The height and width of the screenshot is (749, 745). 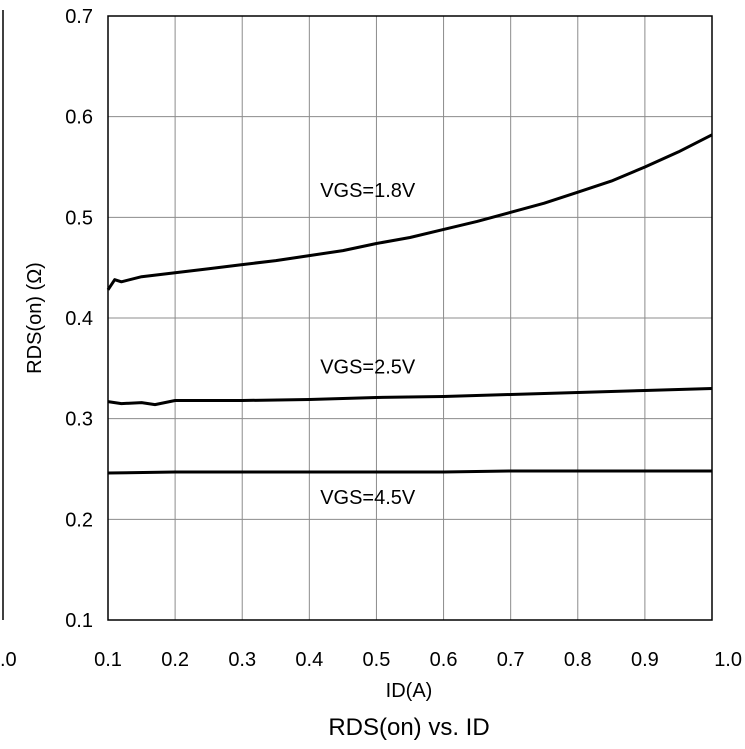 I want to click on x-tick-label: 0.4, so click(x=309, y=660).